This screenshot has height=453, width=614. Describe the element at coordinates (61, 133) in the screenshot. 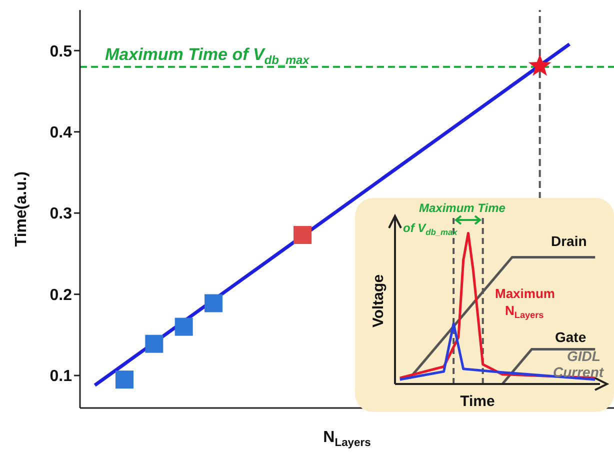

I see `y-tick-label: 0.4` at that location.